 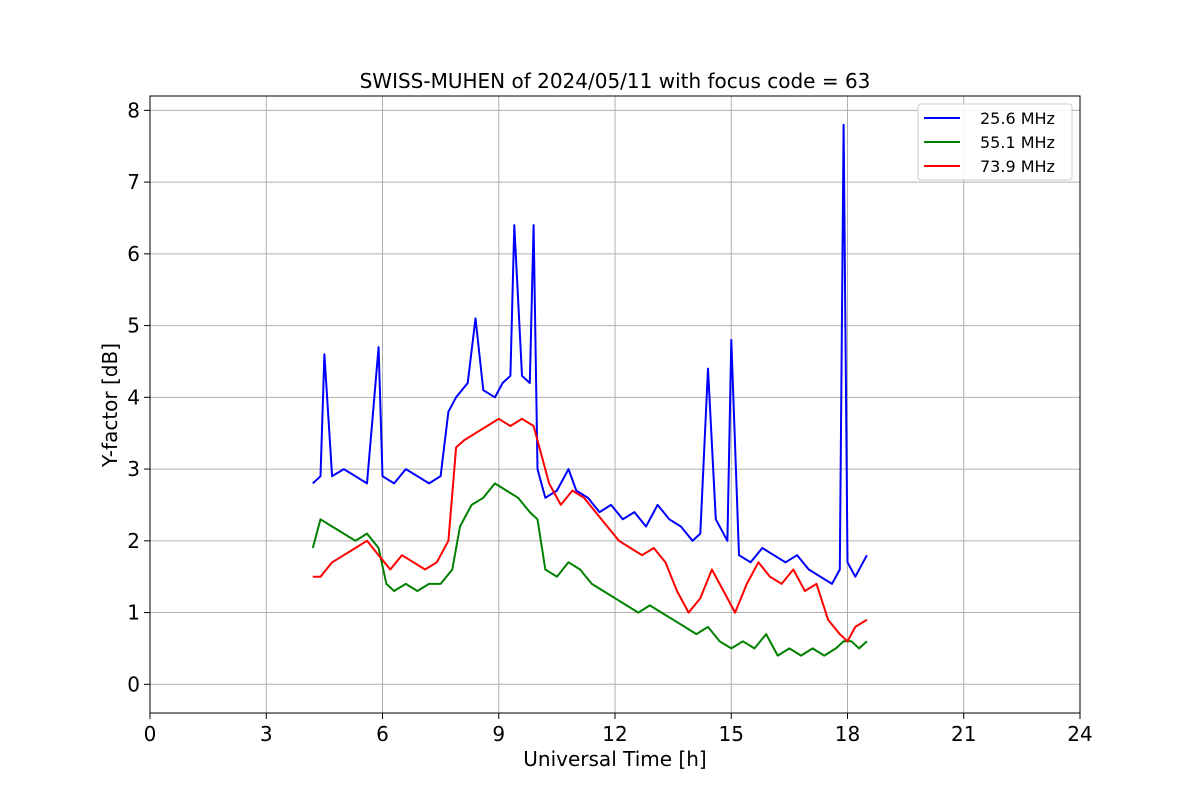 I want to click on legend: 25.6 MHz 55.1 MHz 73.9 MHz, so click(x=995, y=142).